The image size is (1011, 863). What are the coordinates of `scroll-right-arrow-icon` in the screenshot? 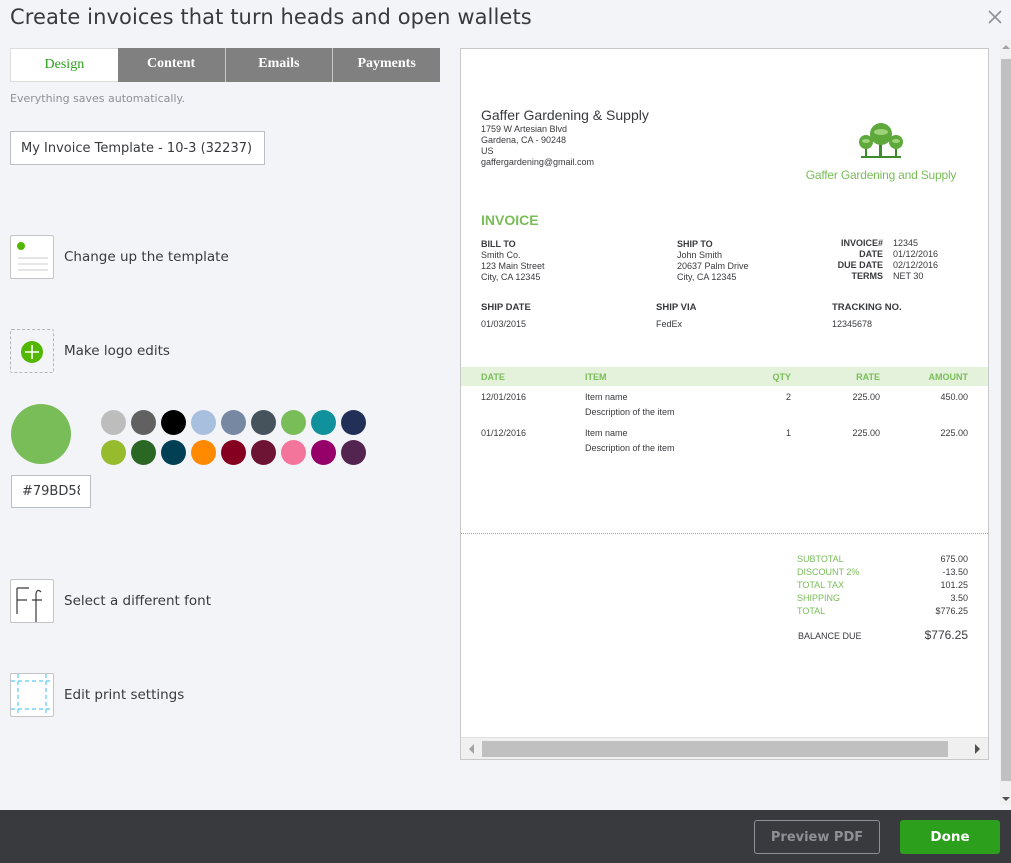 It's located at (977, 749).